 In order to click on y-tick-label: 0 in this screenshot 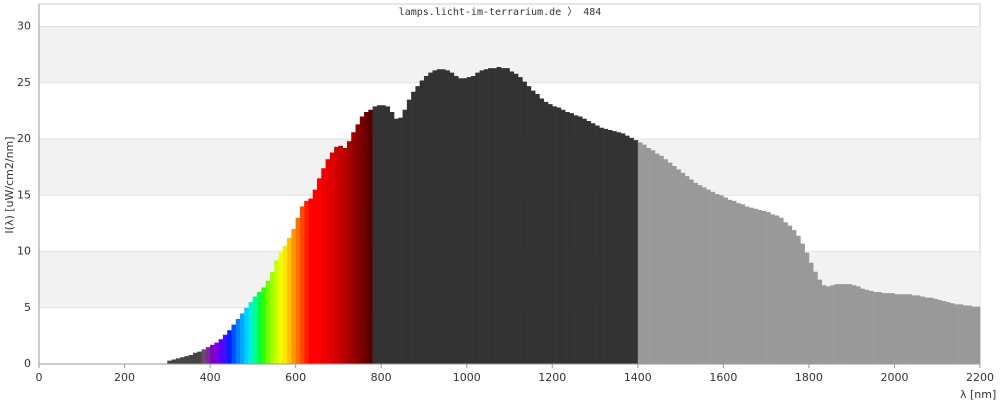, I will do `click(27, 363)`.